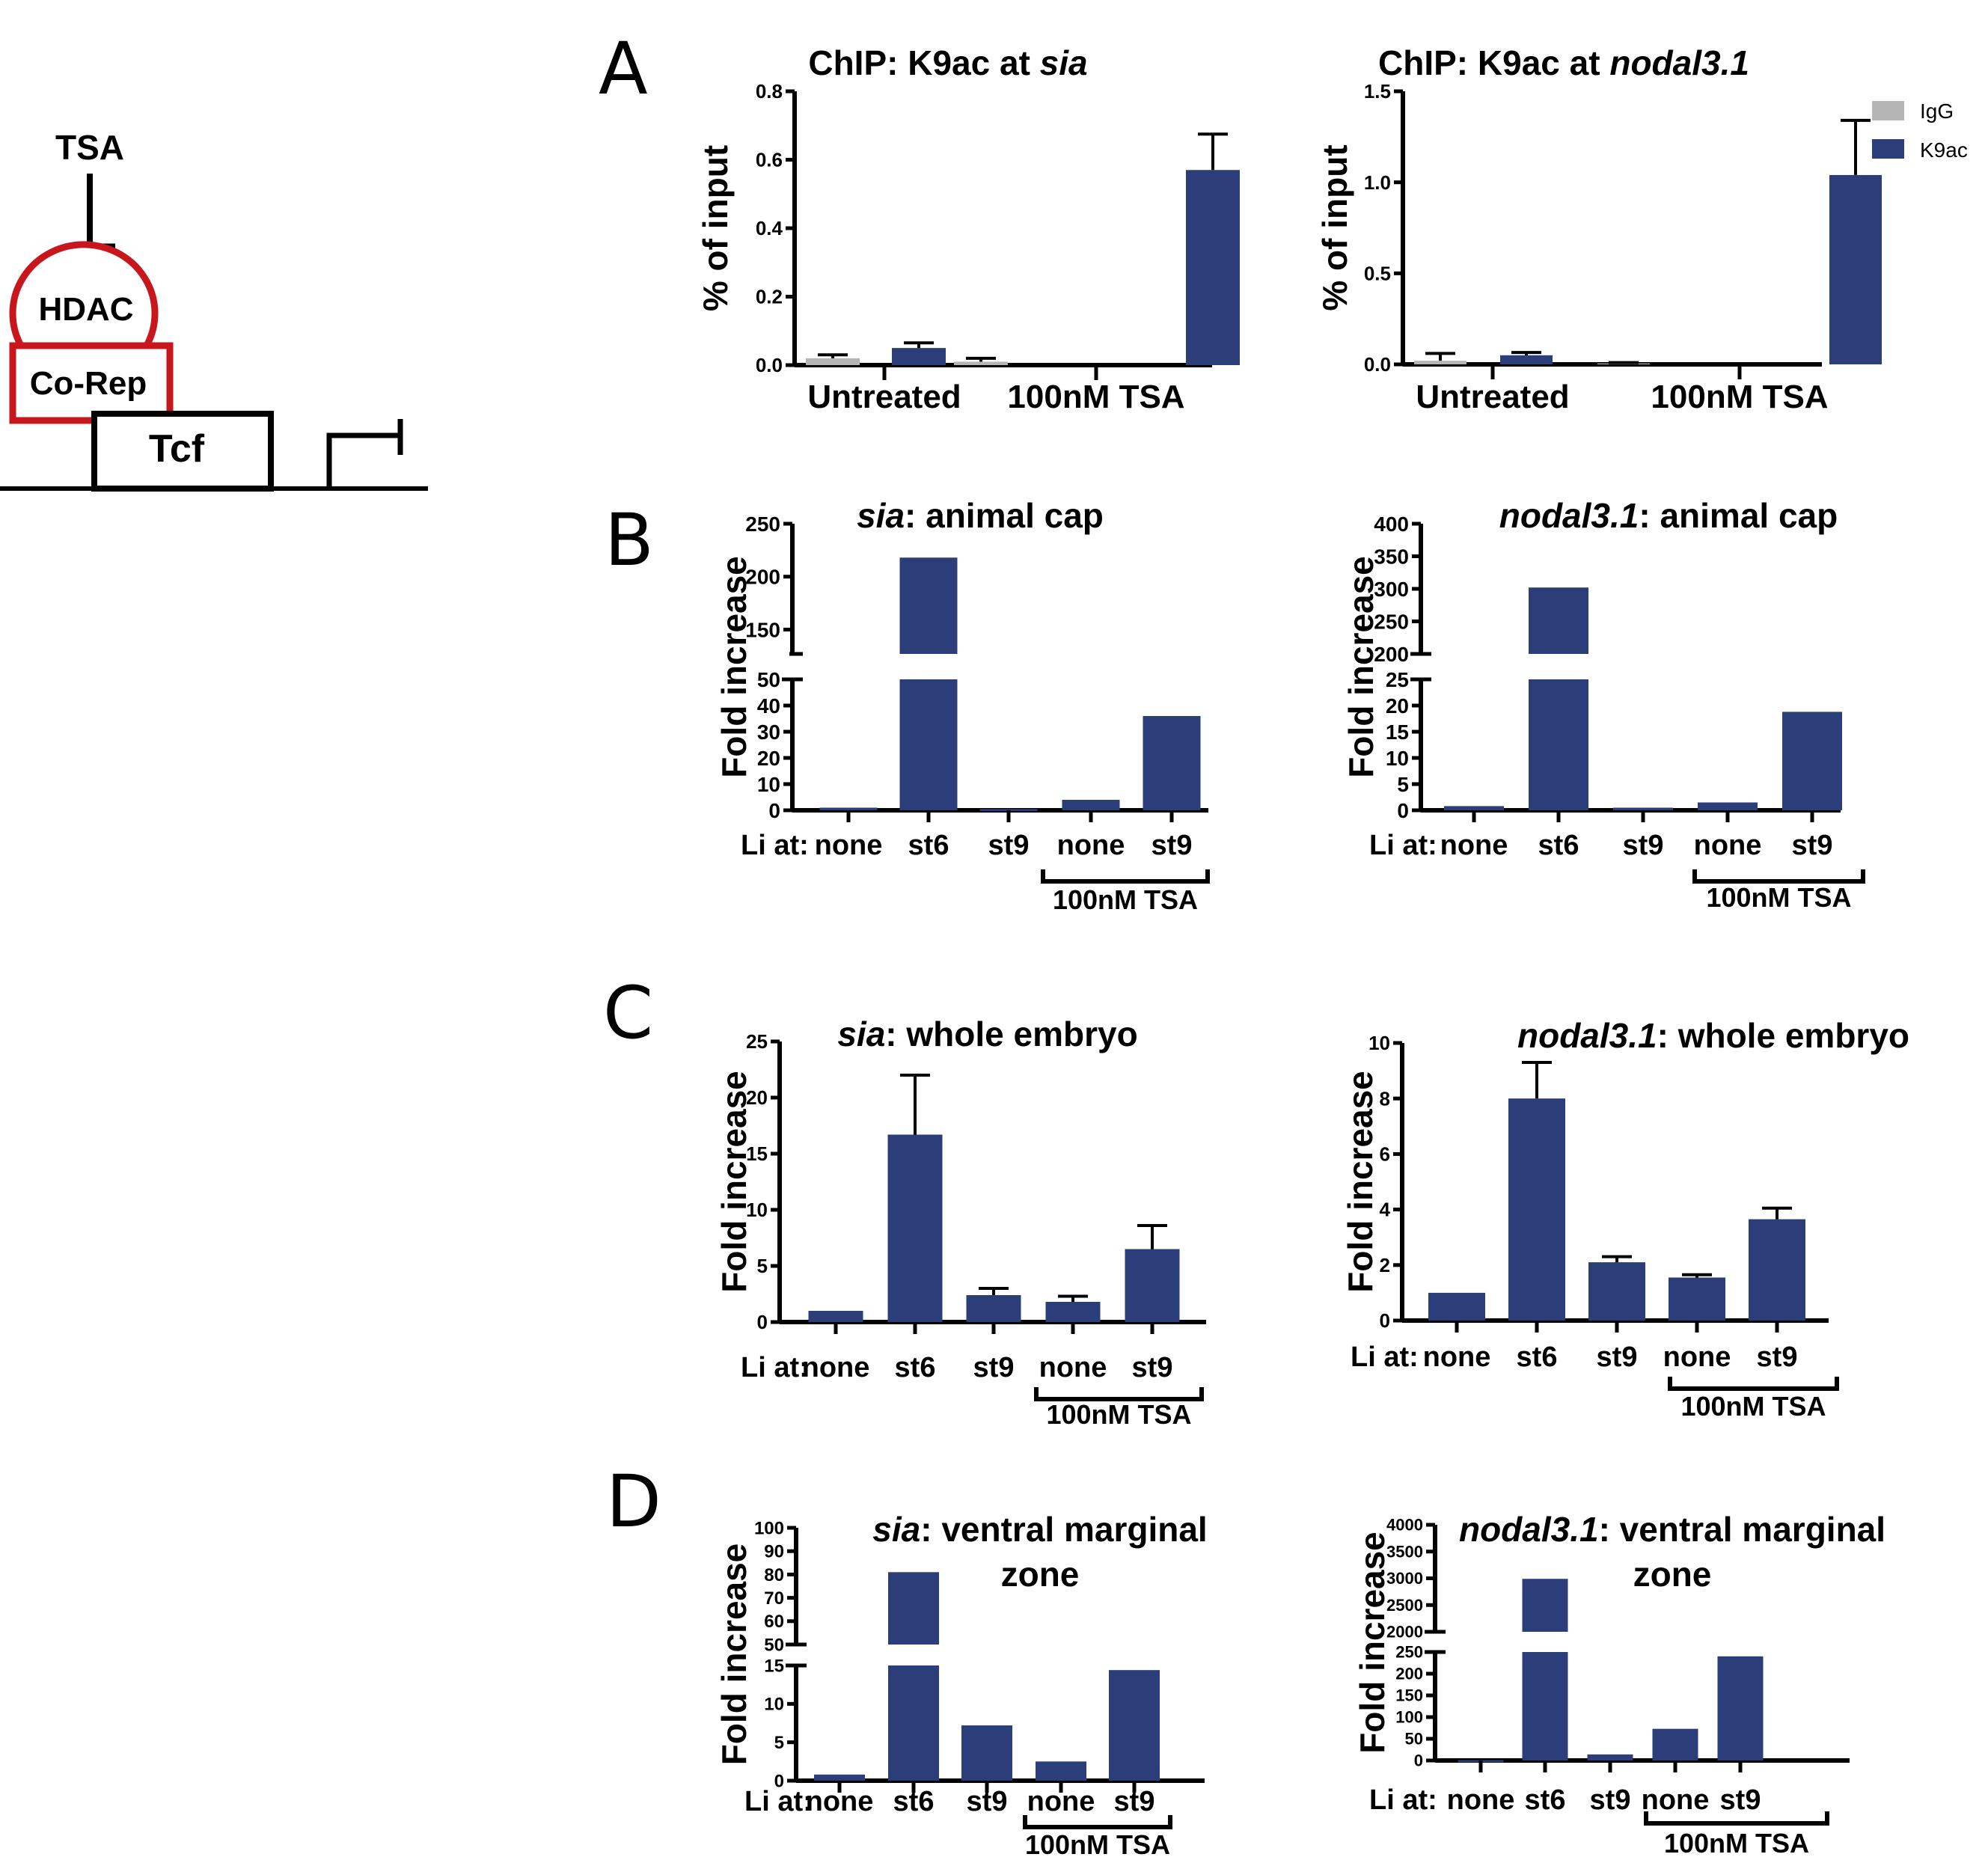 The image size is (1988, 1860). Describe the element at coordinates (1385, 1265) in the screenshot. I see `y-tick-label: 2` at that location.